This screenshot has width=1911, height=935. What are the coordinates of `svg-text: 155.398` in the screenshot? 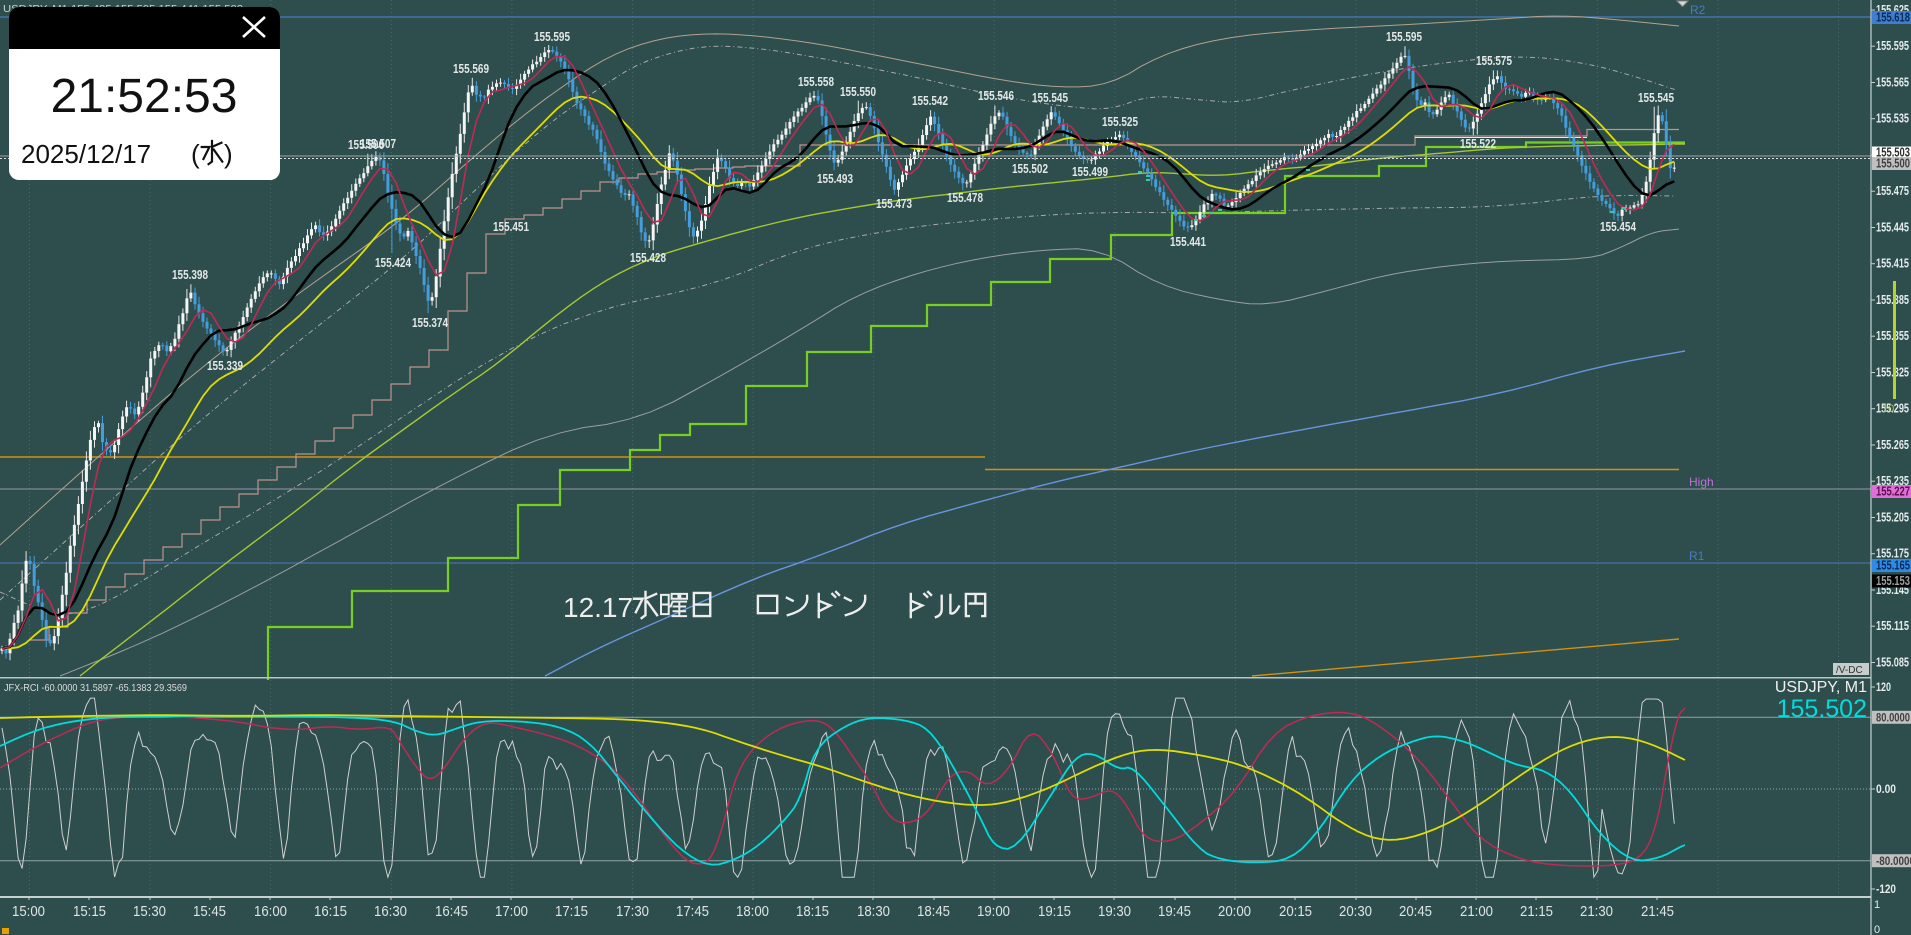 It's located at (190, 275).